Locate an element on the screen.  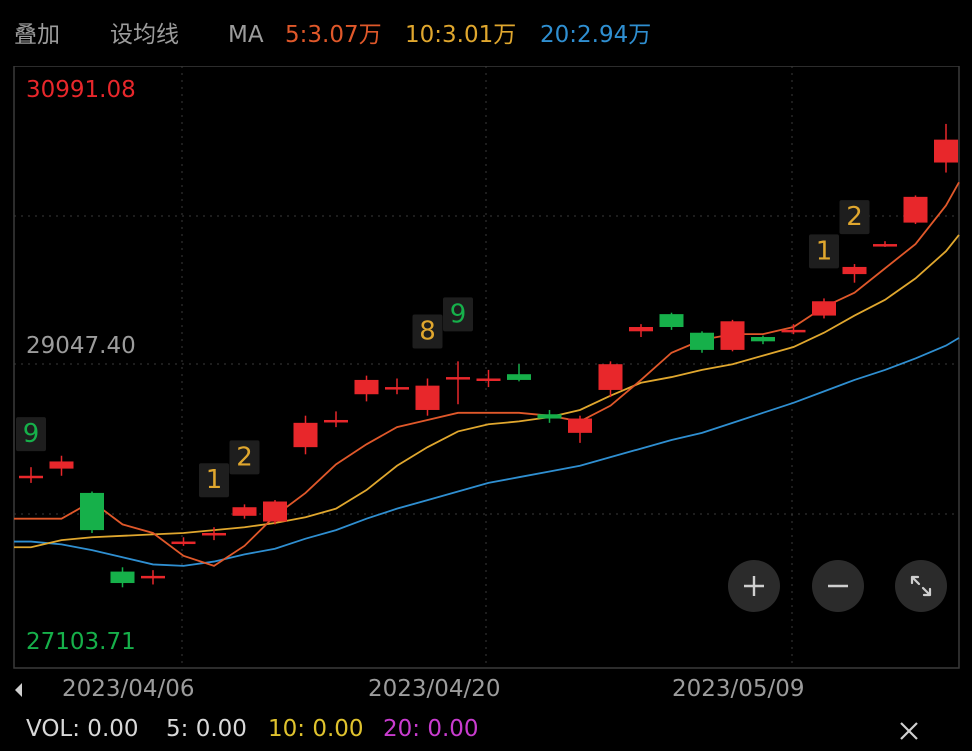
zoom-in-button is located at coordinates (754, 586).